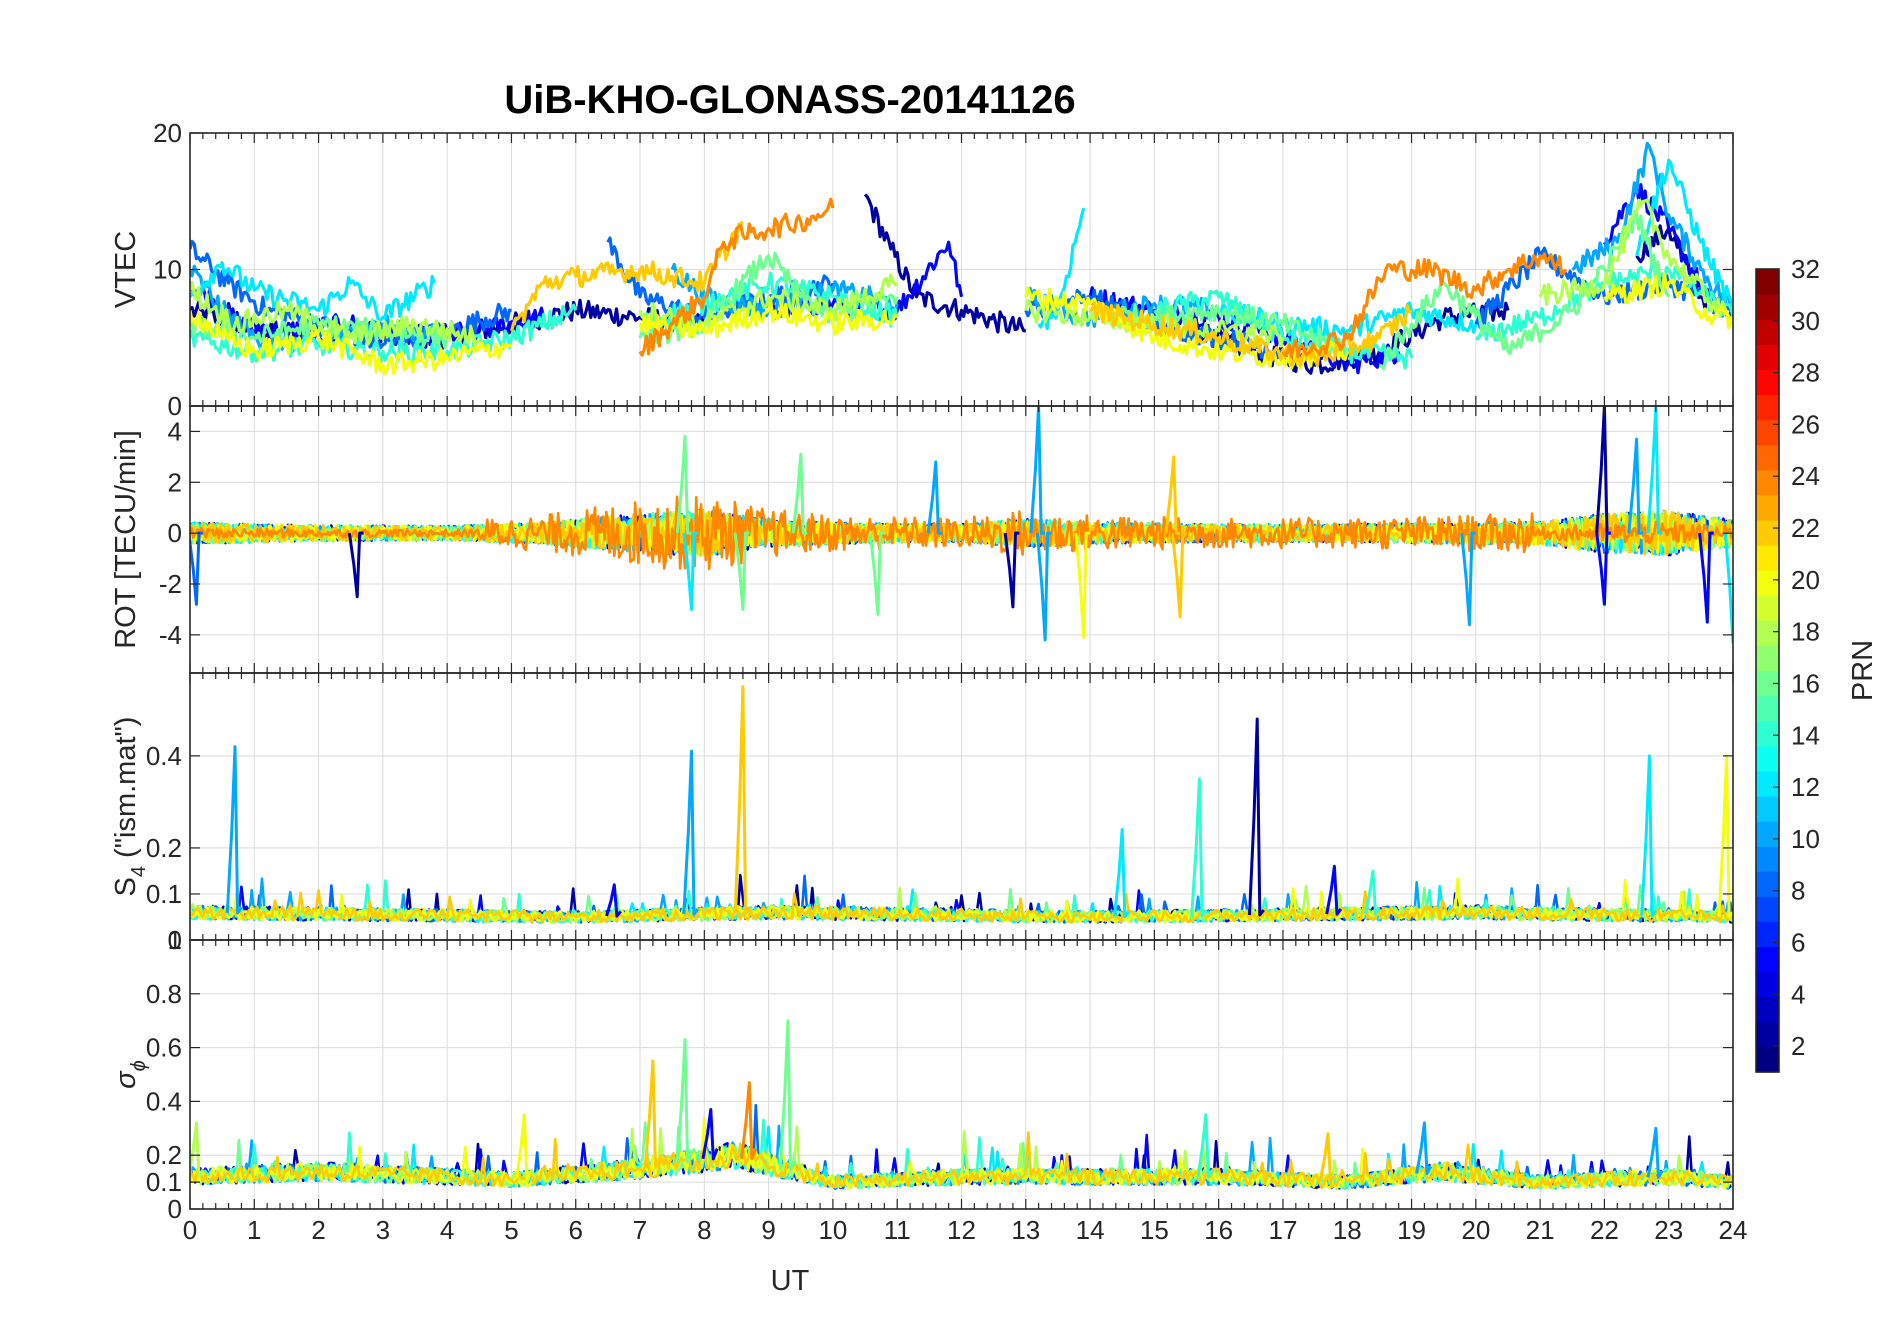 The width and height of the screenshot is (1902, 1330). Describe the element at coordinates (1604, 1230) in the screenshot. I see `x-tick-label: 22` at that location.